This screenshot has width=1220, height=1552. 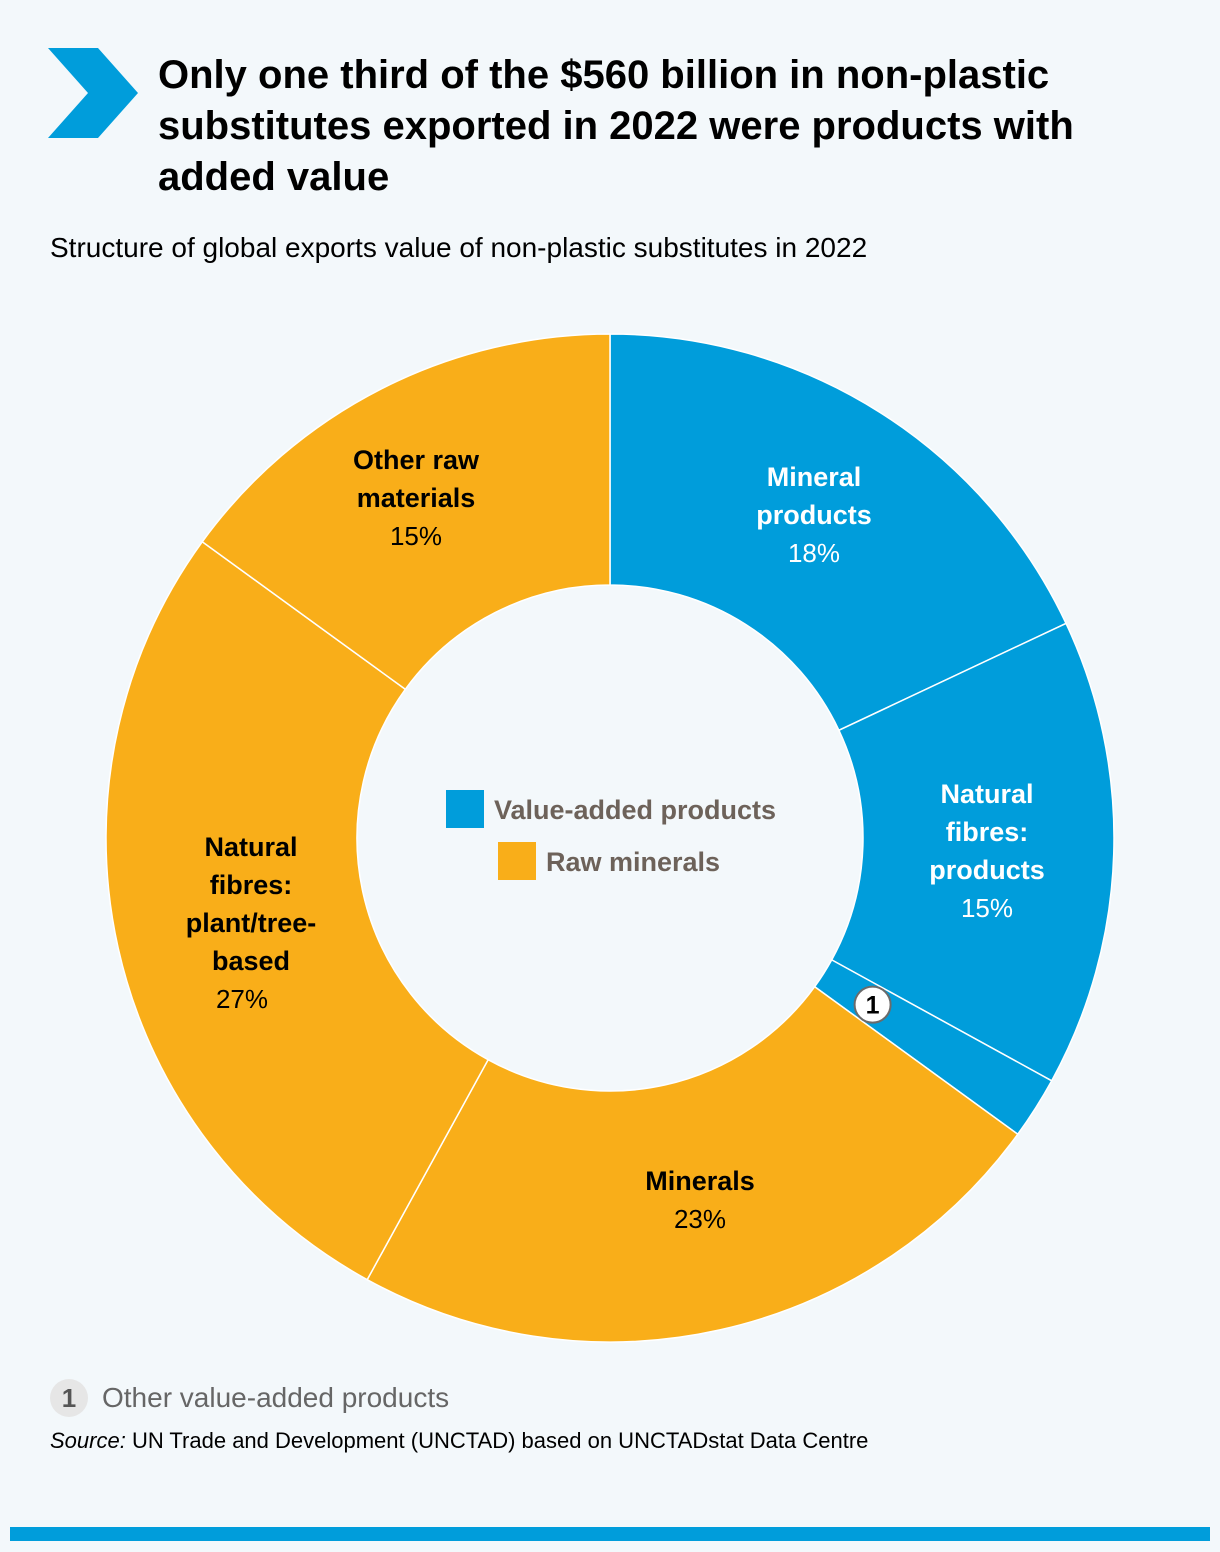 I want to click on value-label-mineral-products: 18%, so click(x=814, y=553).